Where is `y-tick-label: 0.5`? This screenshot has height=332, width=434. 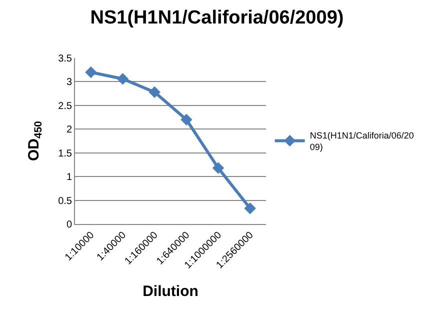
y-tick-label: 0.5 is located at coordinates (65, 201).